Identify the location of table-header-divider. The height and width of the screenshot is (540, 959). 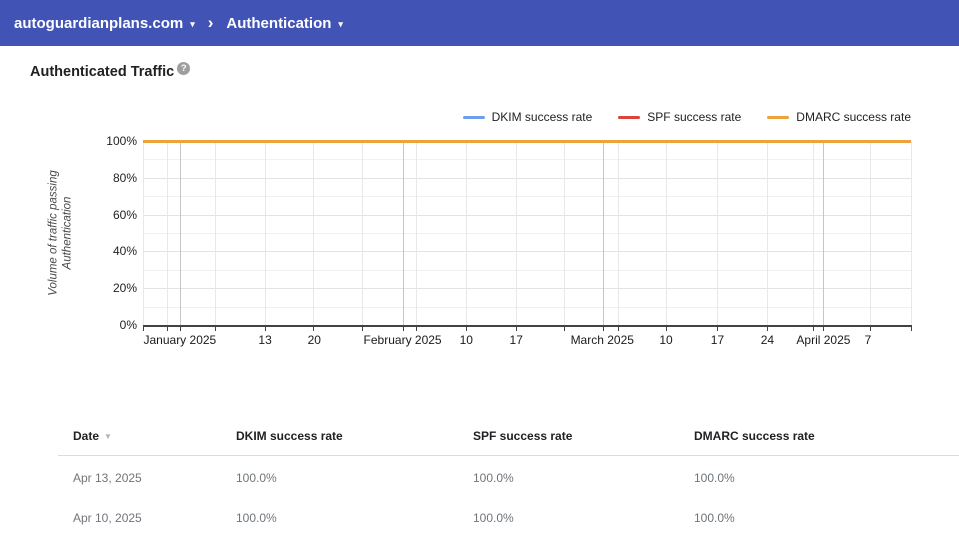
(508, 455).